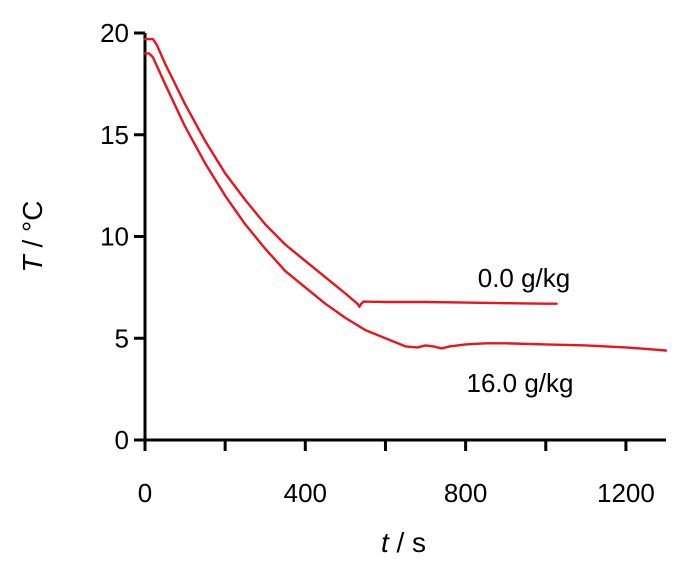  Describe the element at coordinates (626, 493) in the screenshot. I see `x-tick-label: 1200` at that location.